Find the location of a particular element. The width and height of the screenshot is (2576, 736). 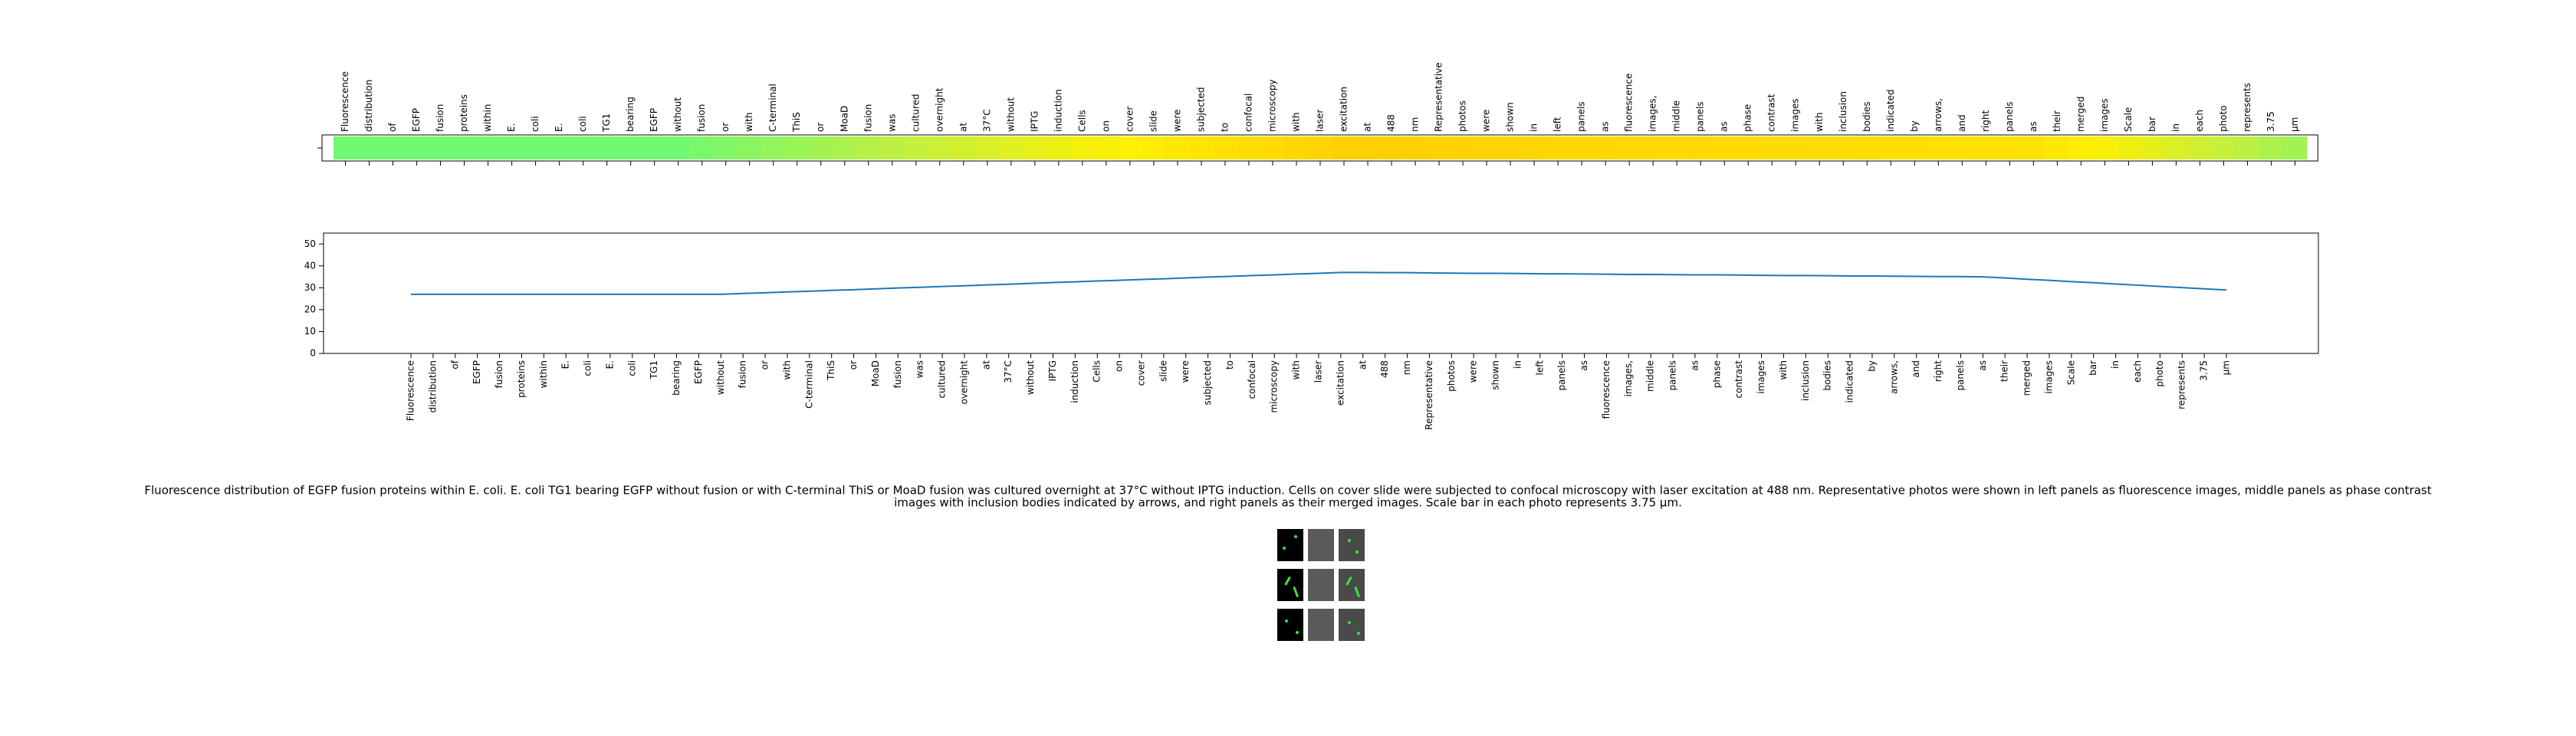

x-tick-label: in is located at coordinates (2115, 365).